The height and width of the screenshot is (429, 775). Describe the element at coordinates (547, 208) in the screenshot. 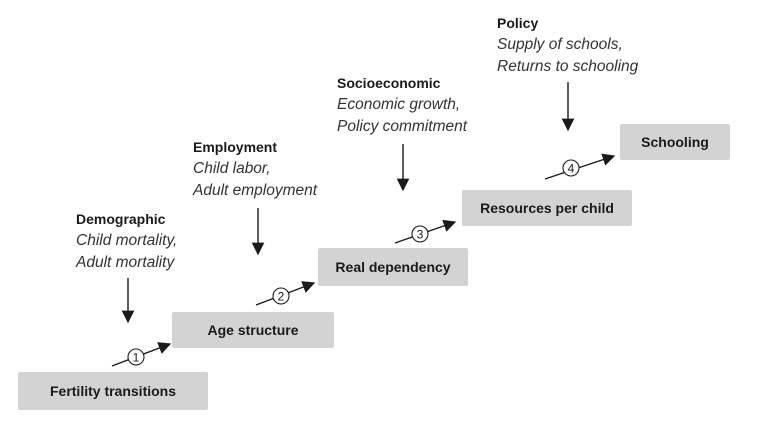

I see `resources-per-child-box: Resources per child` at that location.